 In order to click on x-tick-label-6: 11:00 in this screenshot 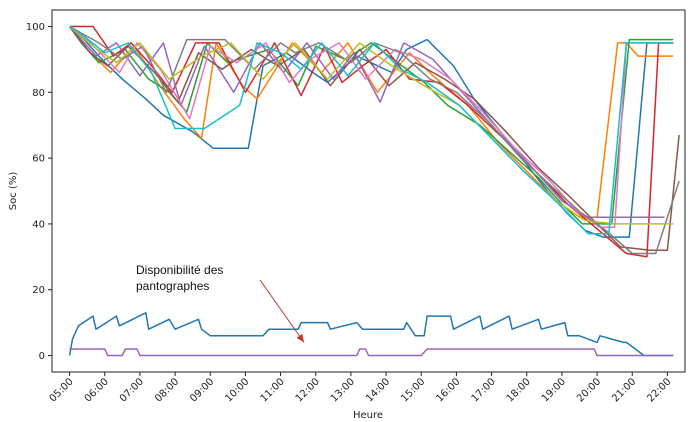, I will do `click(273, 390)`.